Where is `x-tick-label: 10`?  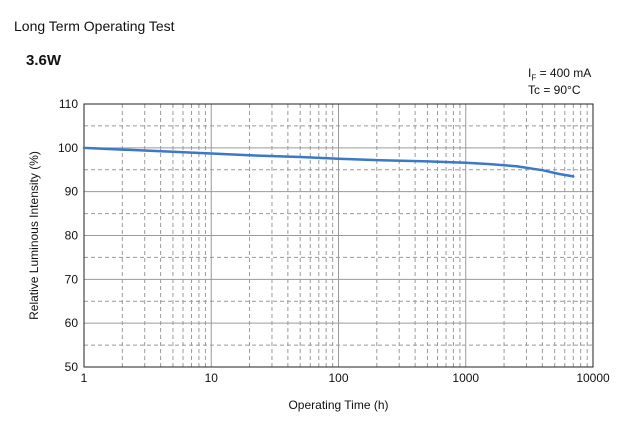
x-tick-label: 10 is located at coordinates (212, 378).